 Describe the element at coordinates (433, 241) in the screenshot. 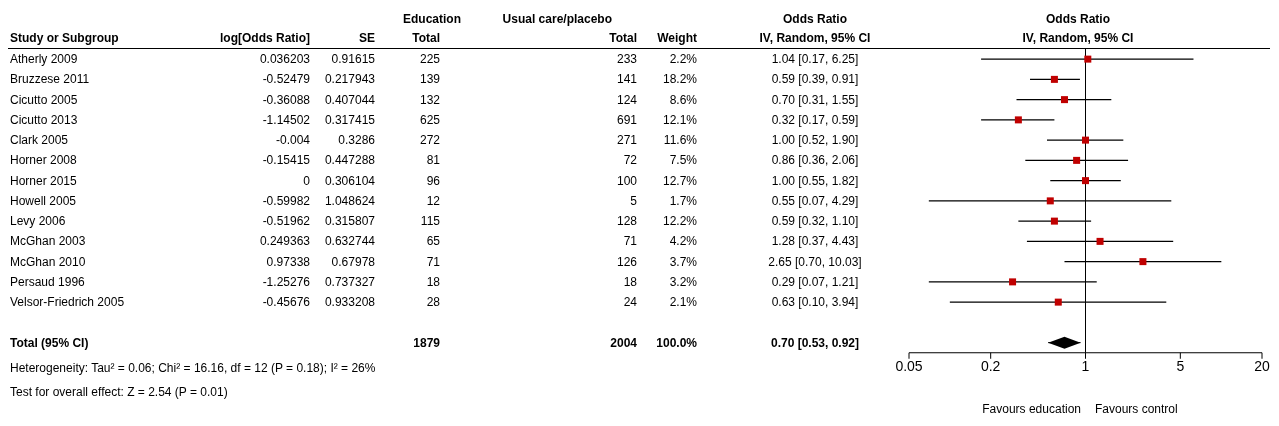

I see `data-label: 65` at that location.